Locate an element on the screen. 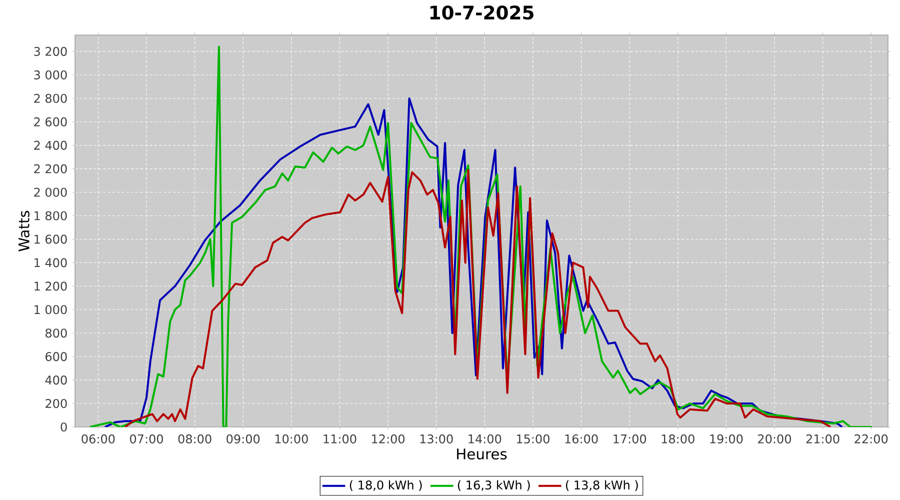 This screenshot has height=500, width=900. y-tick-label: 0 is located at coordinates (63, 427).